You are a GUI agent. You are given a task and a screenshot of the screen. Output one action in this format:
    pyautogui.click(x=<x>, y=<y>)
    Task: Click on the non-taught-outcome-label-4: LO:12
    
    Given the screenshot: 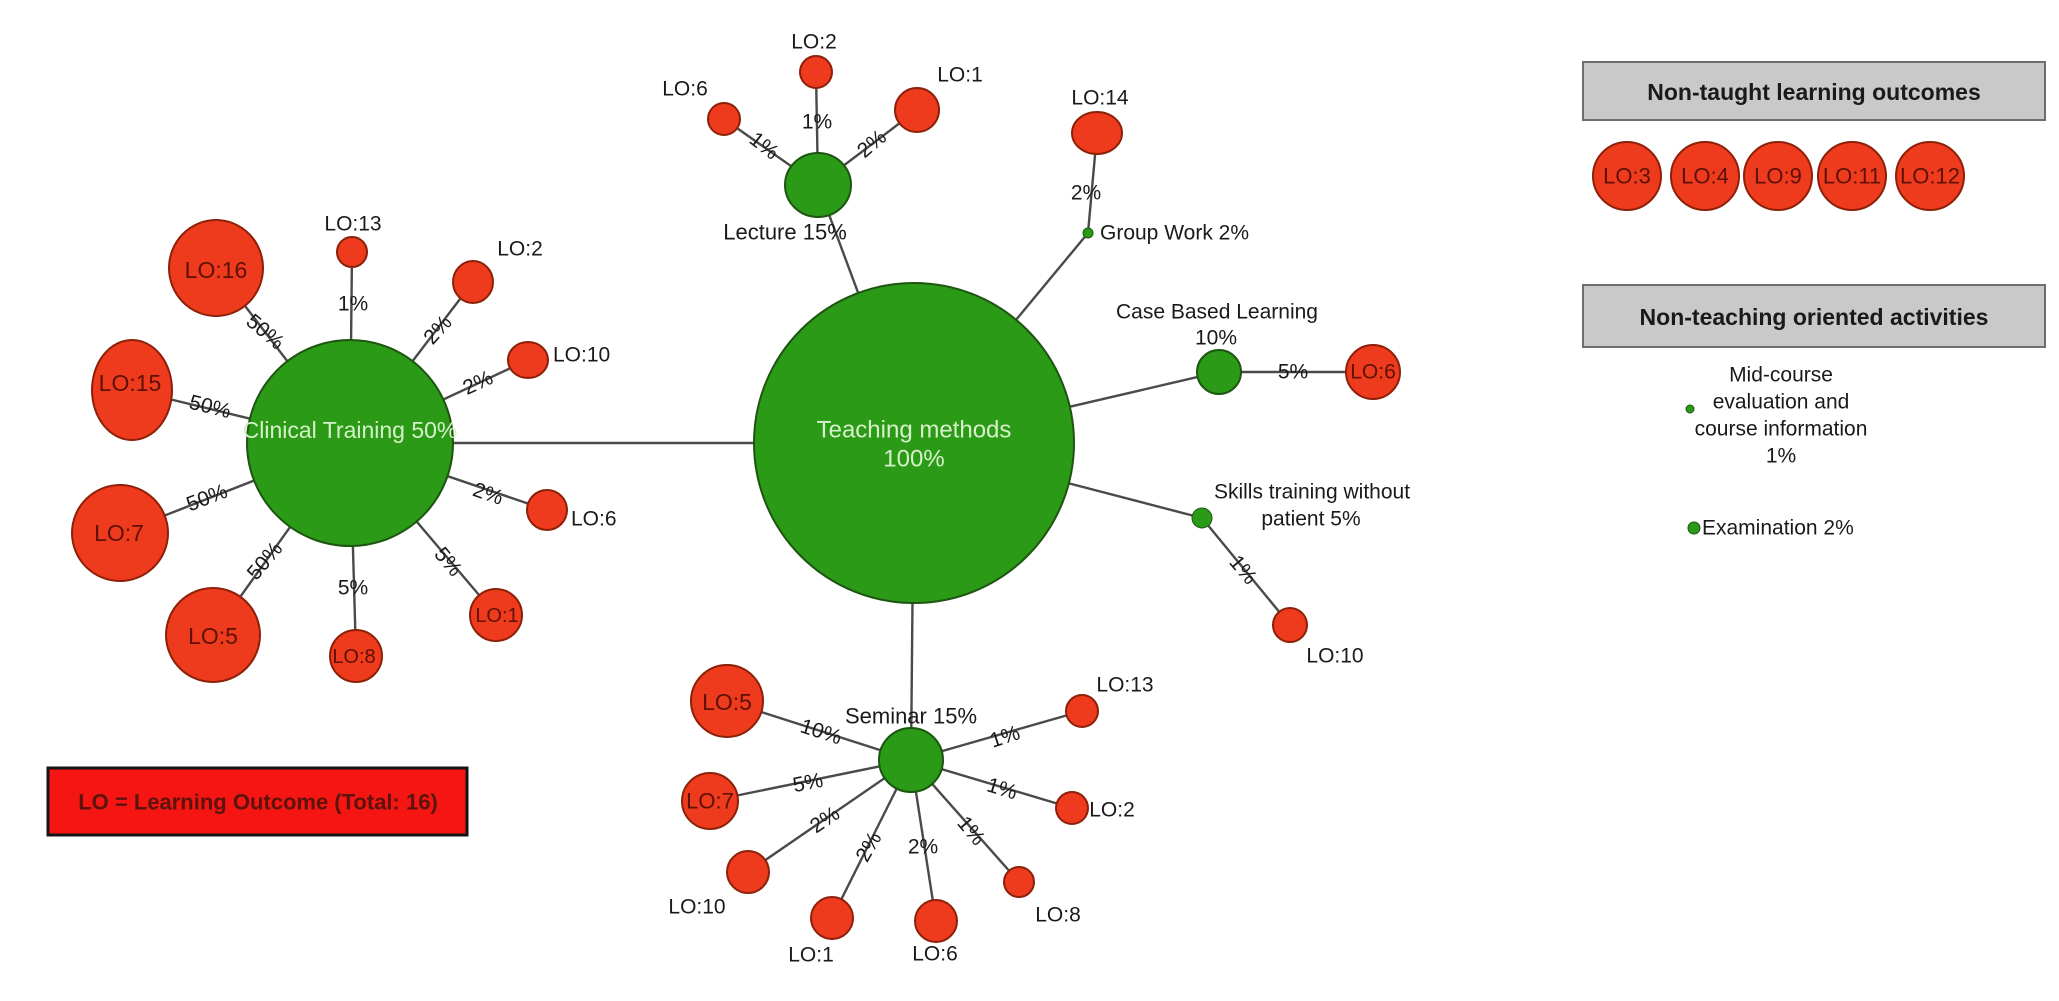 What is the action you would take?
    pyautogui.click(x=1930, y=176)
    